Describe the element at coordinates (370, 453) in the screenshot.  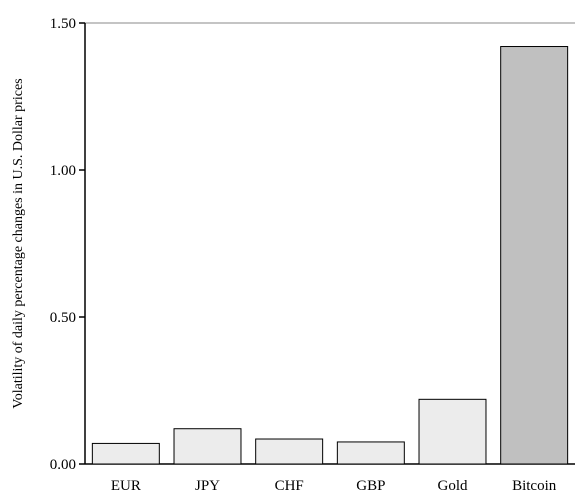
I see `bar-gbp` at that location.